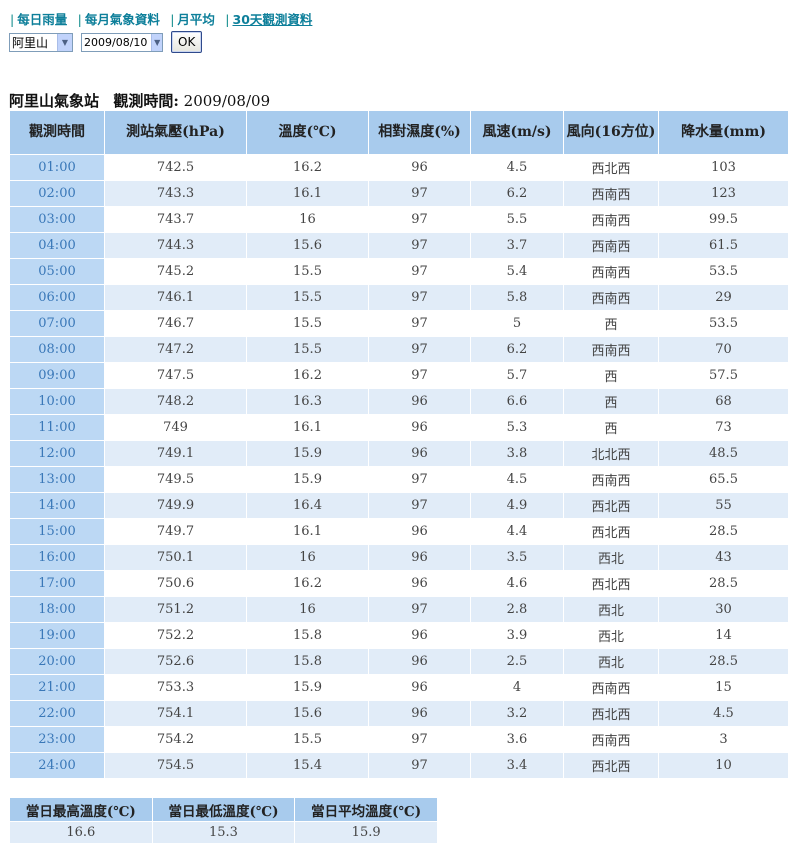  Describe the element at coordinates (196, 19) in the screenshot. I see `nav-monthly-average: 月平均` at that location.